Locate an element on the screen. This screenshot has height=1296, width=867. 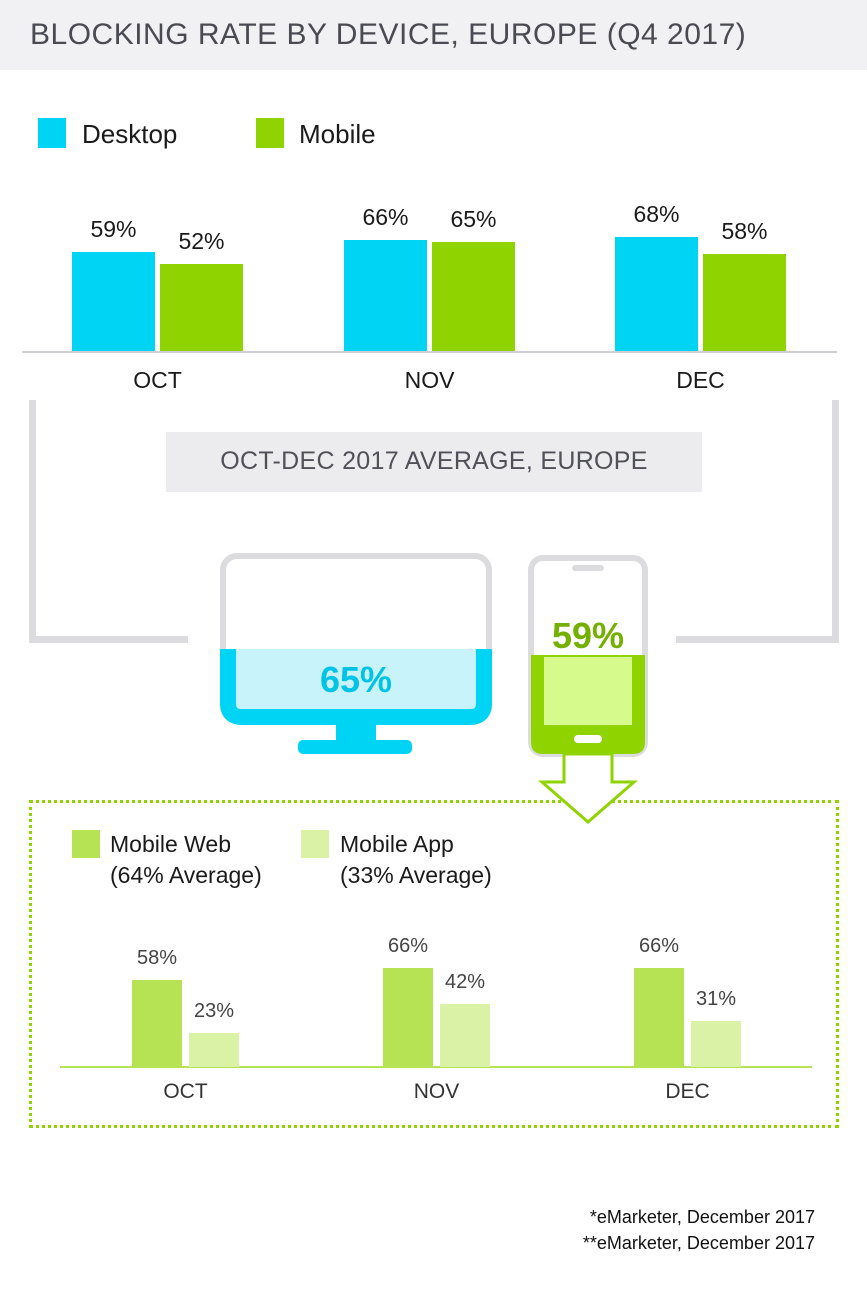
value-label-desktop-dec: 68% is located at coordinates (656, 213).